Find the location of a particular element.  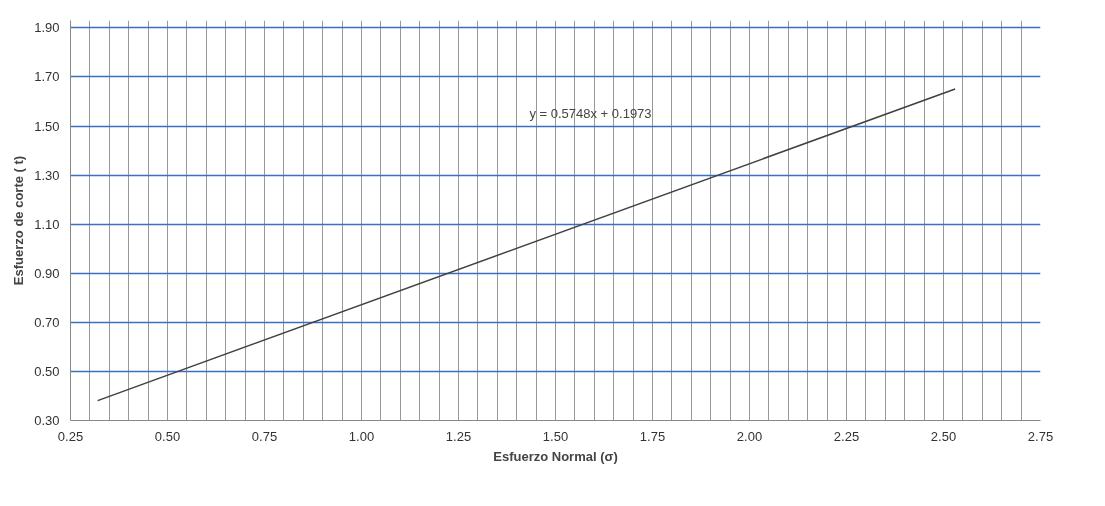

y-tick-label: 1.10 is located at coordinates (47, 224).